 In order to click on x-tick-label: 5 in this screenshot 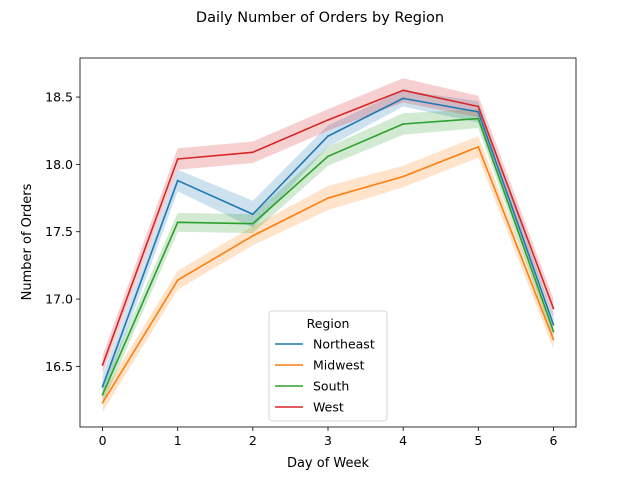, I will do `click(478, 440)`.